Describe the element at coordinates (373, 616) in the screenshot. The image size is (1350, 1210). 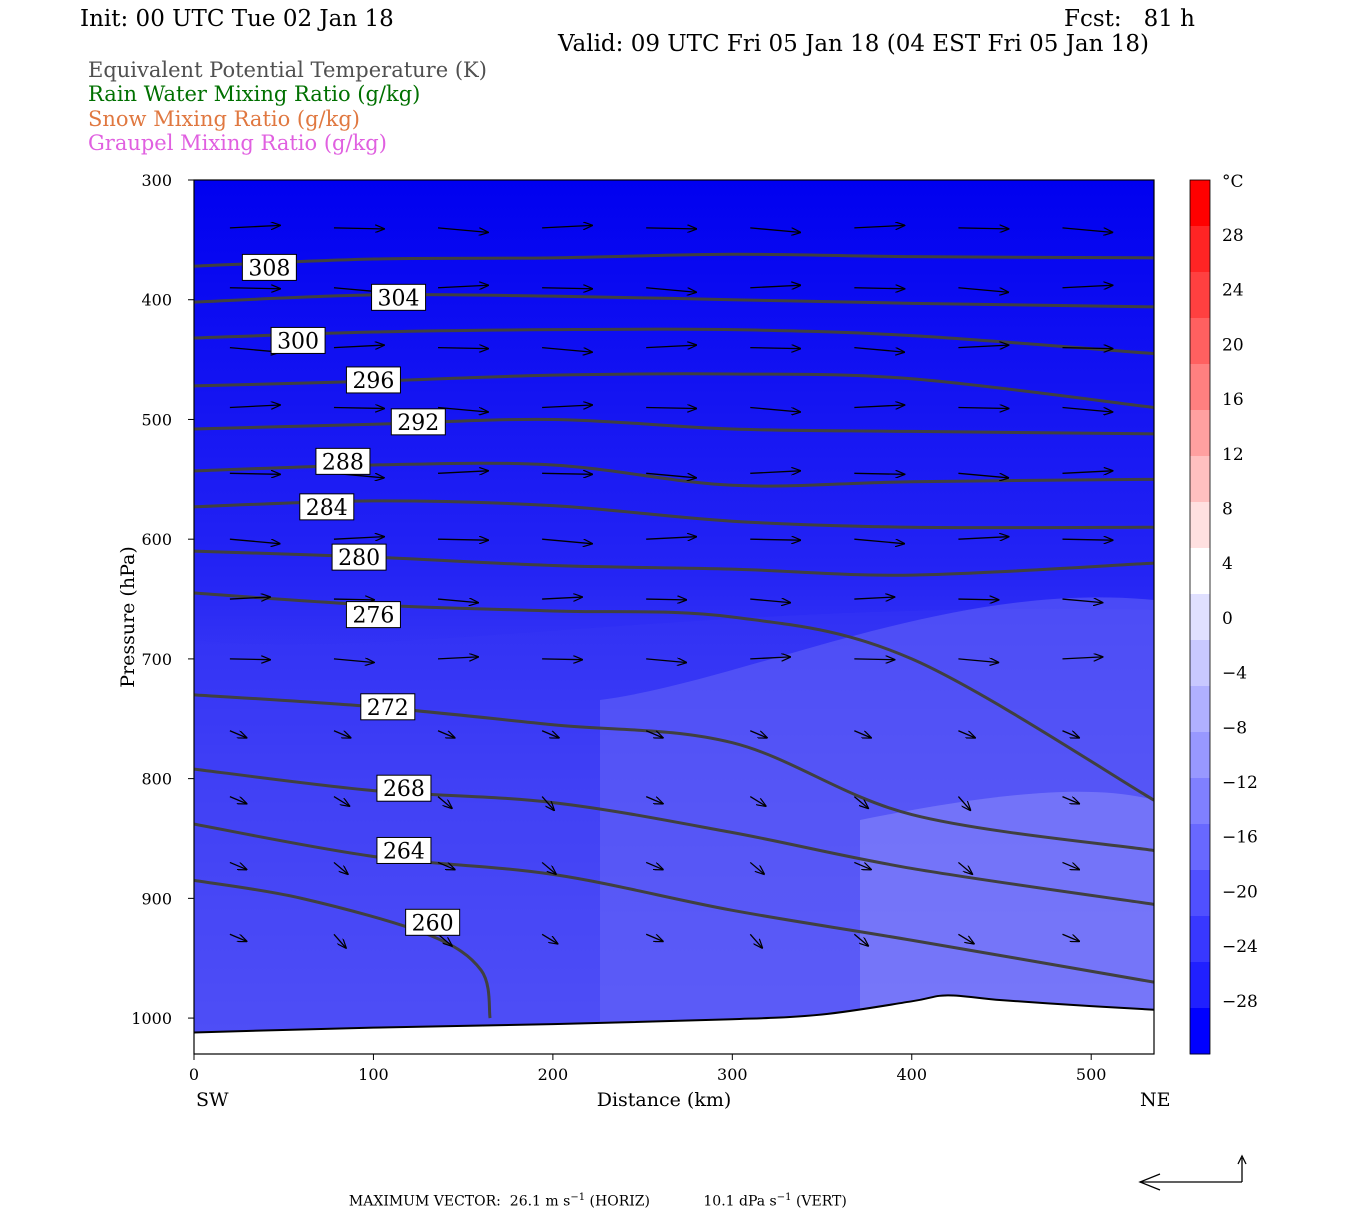
I see `contour-label-276: 276` at that location.